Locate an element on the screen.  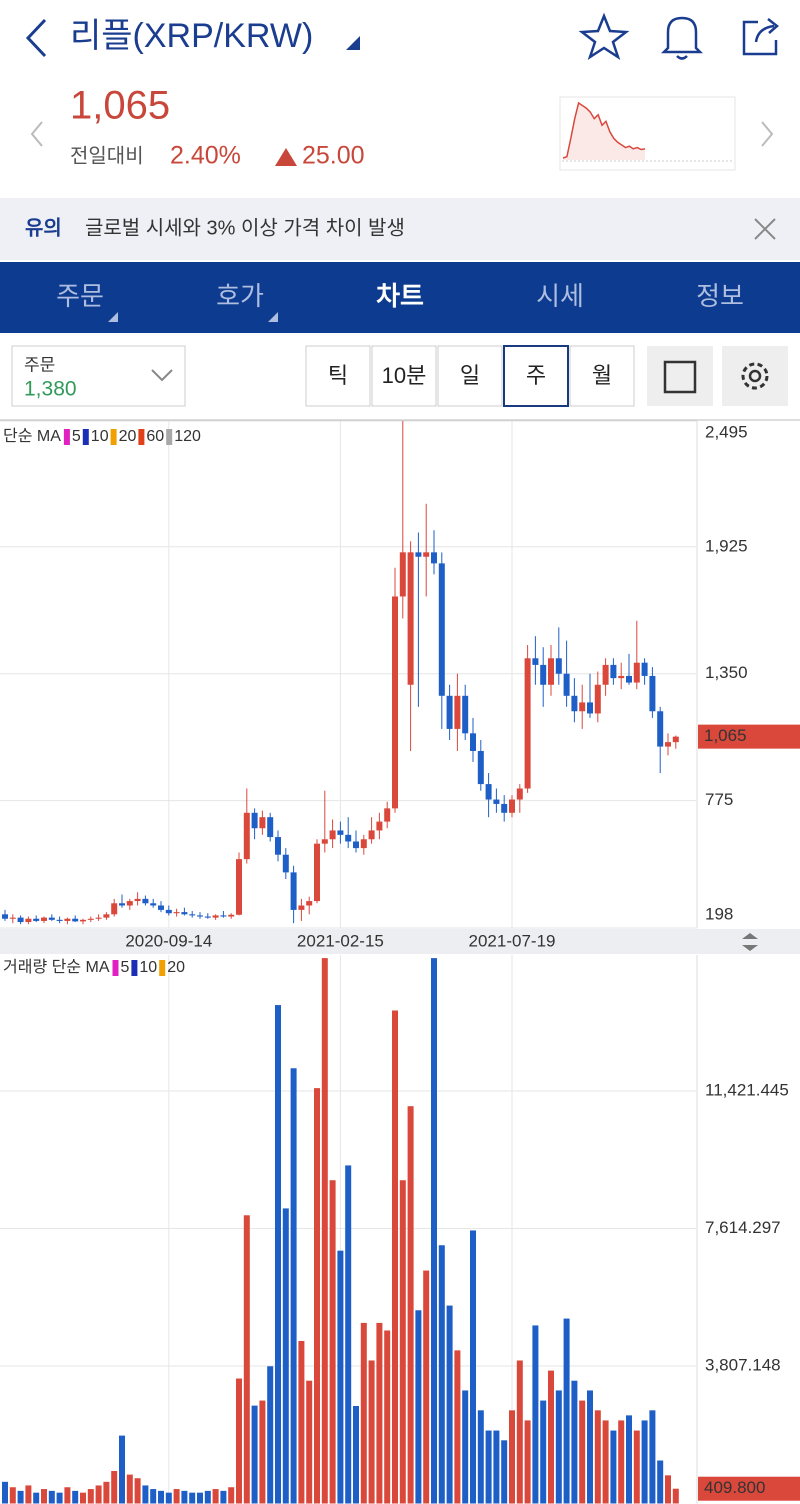
tab: 차트 is located at coordinates (400, 296).